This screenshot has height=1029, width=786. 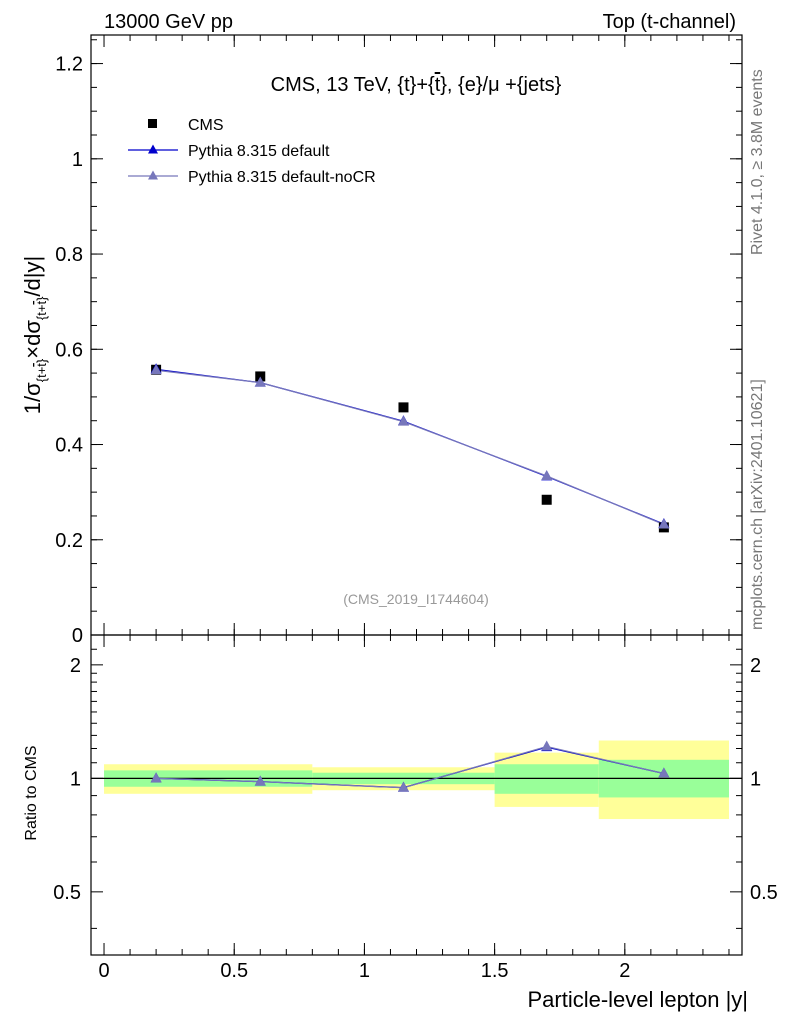 What do you see at coordinates (364, 971) in the screenshot?
I see `xtick-label: 1` at bounding box center [364, 971].